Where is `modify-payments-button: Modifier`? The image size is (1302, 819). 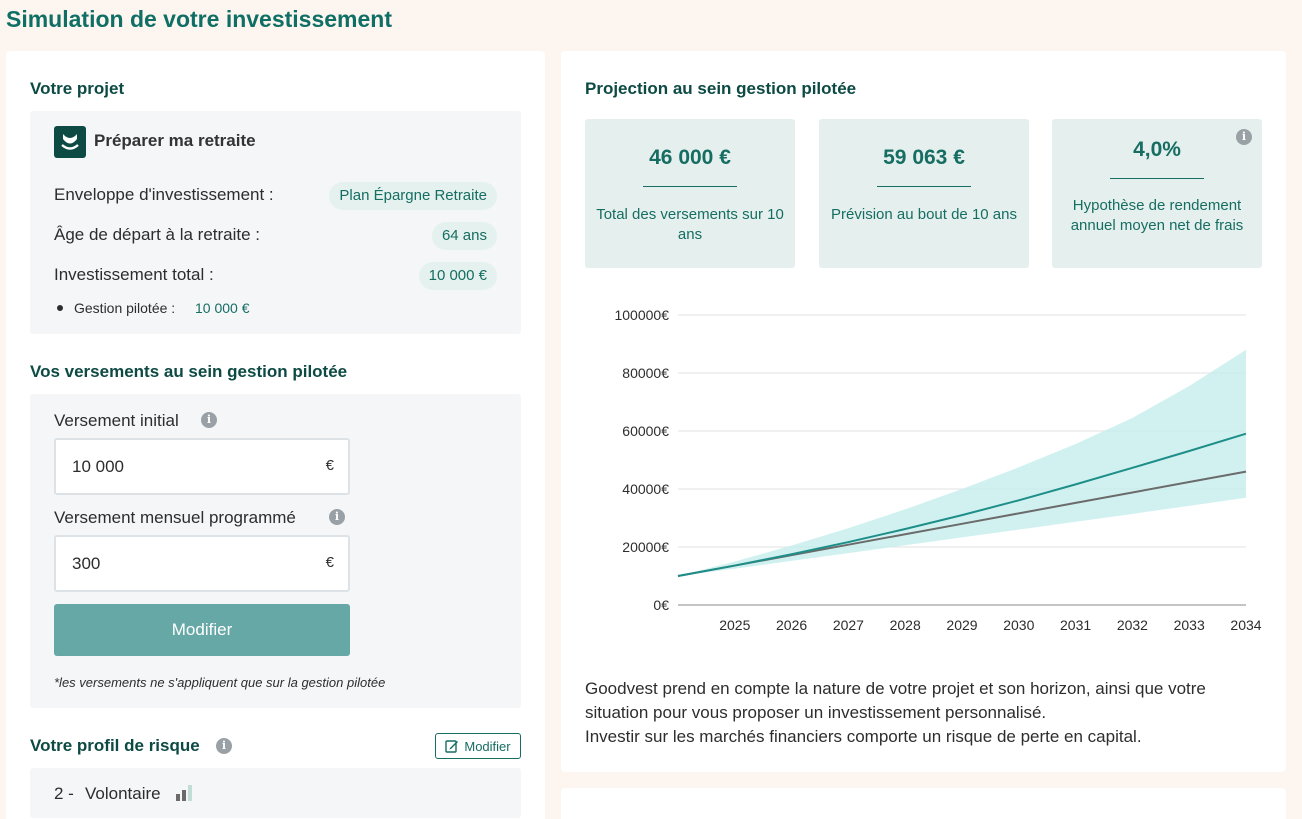 modify-payments-button: Modifier is located at coordinates (202, 630).